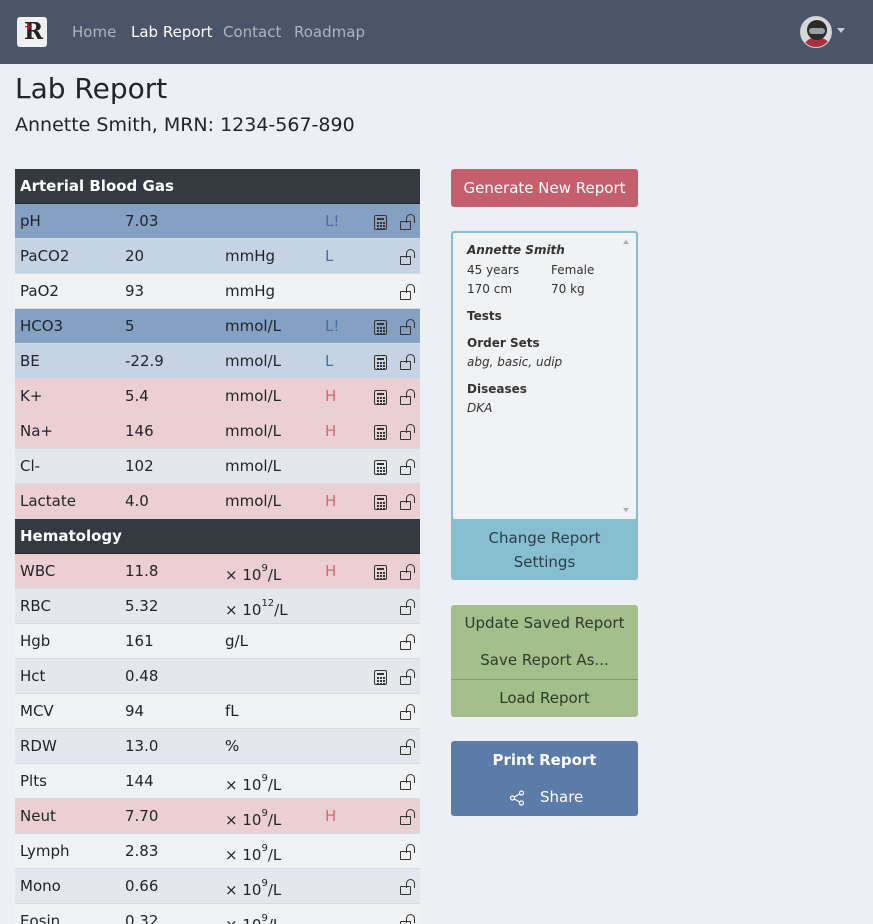 This screenshot has height=924, width=873. What do you see at coordinates (38, 816) in the screenshot?
I see `test-name: Neut` at bounding box center [38, 816].